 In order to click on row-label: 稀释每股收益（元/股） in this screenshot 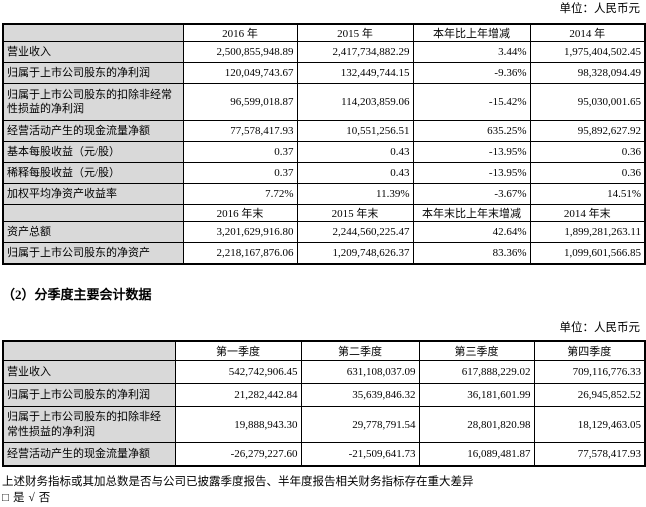, I will do `click(93, 173)`.